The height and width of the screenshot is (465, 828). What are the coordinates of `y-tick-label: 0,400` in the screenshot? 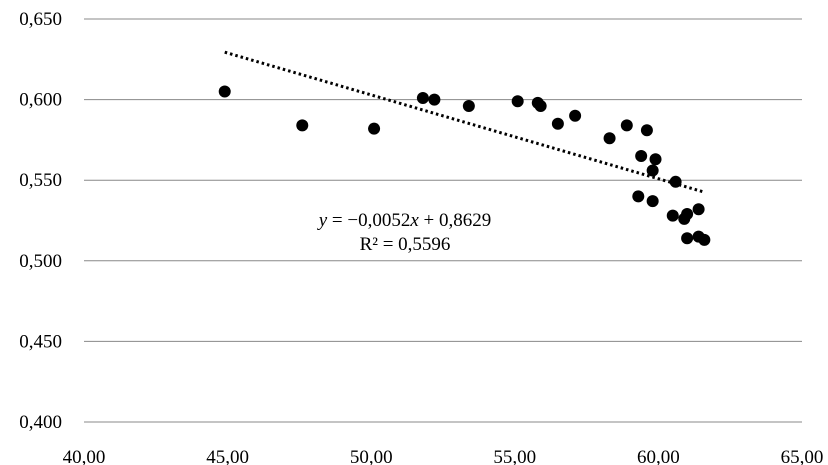 It's located at (40, 422).